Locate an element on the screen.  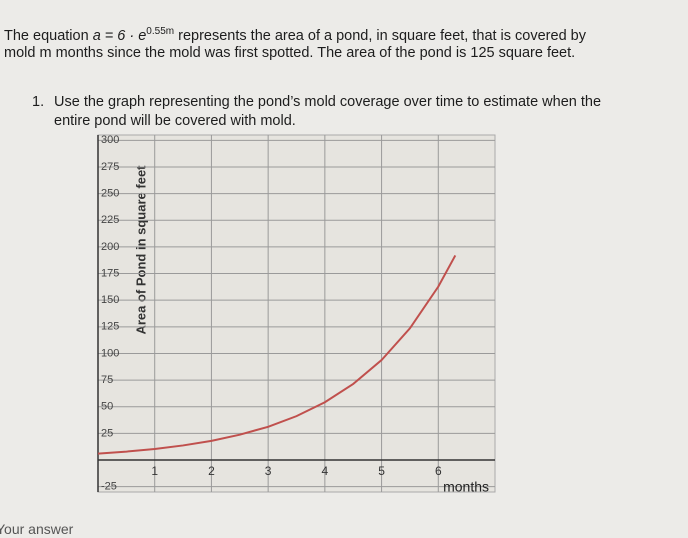
y-axis-label: Area of Pond in square feet is located at coordinates (140, 250).